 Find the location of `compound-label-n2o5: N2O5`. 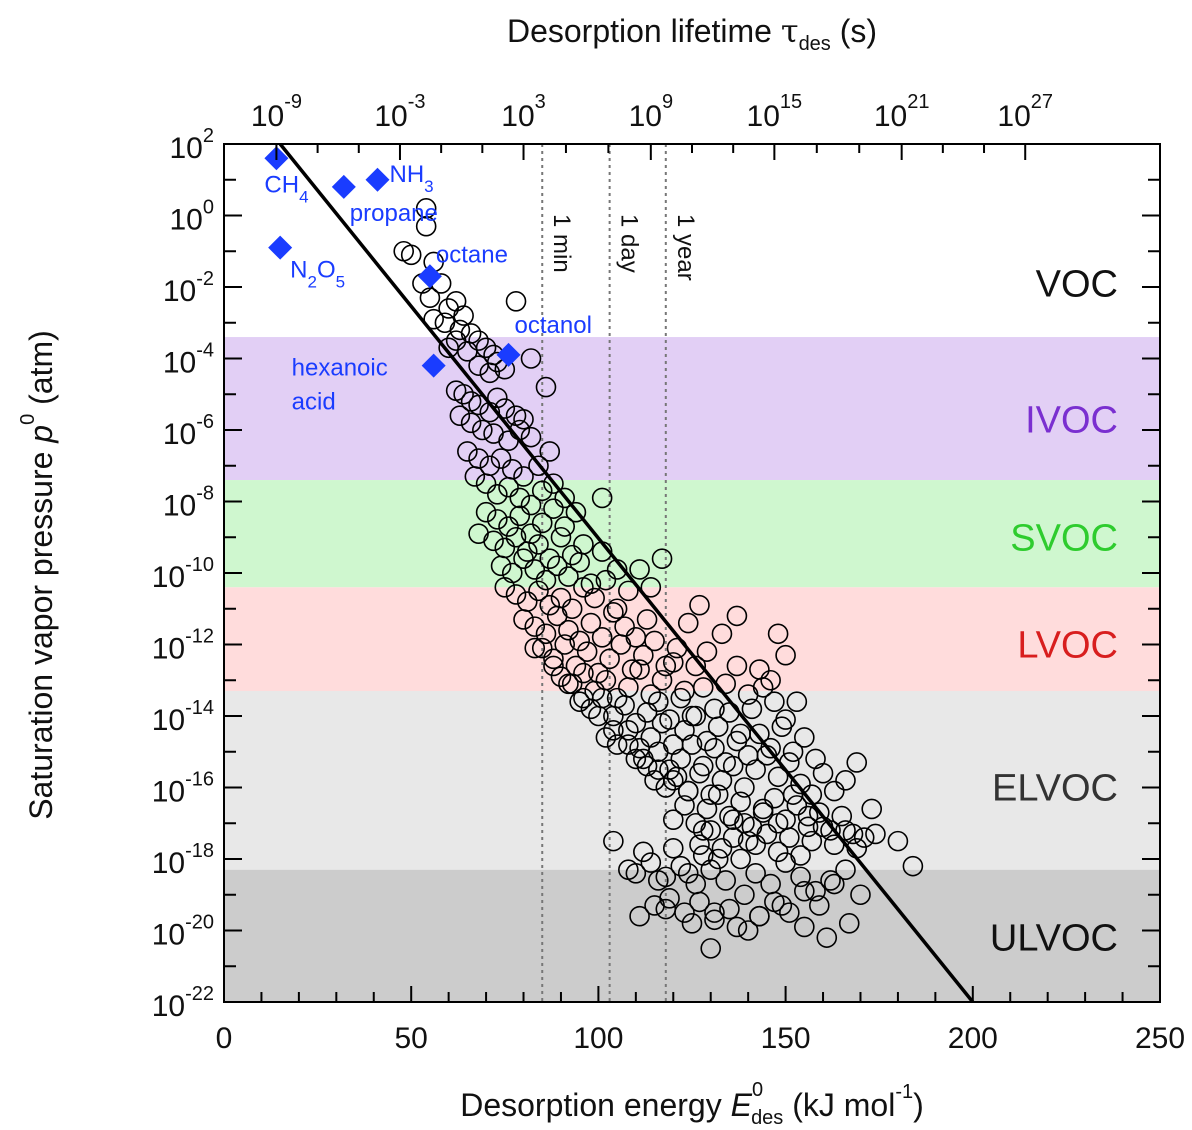

compound-label-n2o5: N2O5 is located at coordinates (317, 274).